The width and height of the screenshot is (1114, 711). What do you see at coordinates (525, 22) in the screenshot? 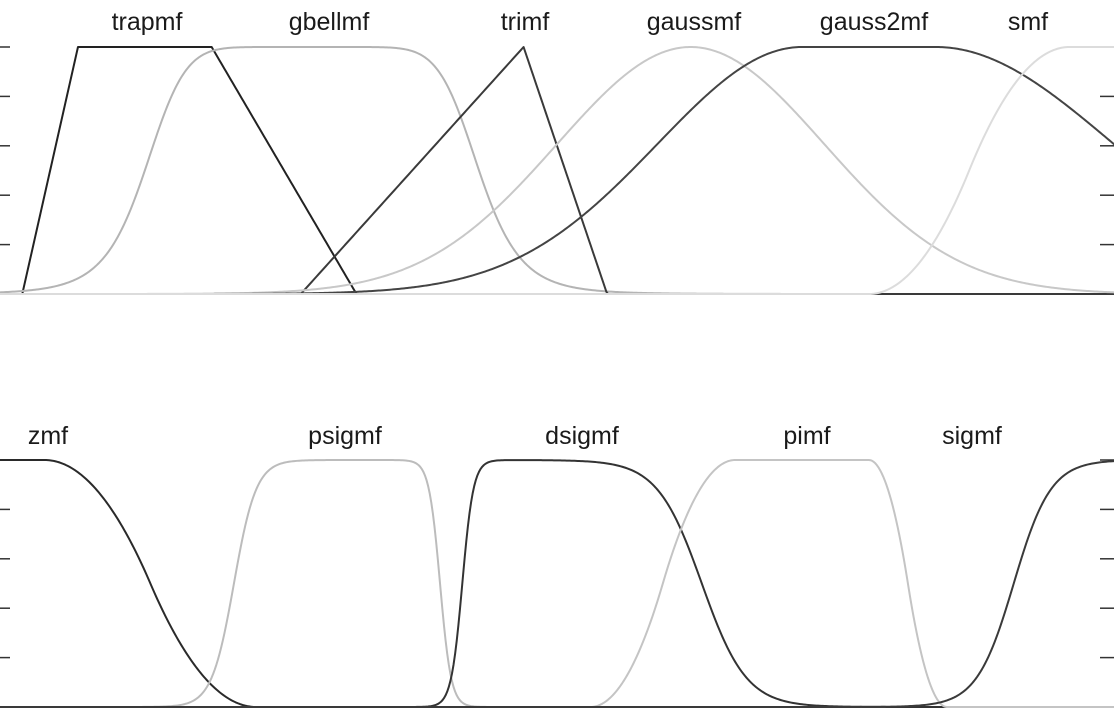
I see `series-trimf-label: trimf` at bounding box center [525, 22].